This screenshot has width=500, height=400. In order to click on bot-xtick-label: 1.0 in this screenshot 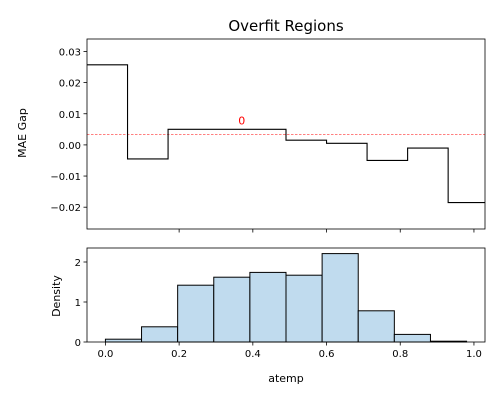, I will do `click(474, 354)`.